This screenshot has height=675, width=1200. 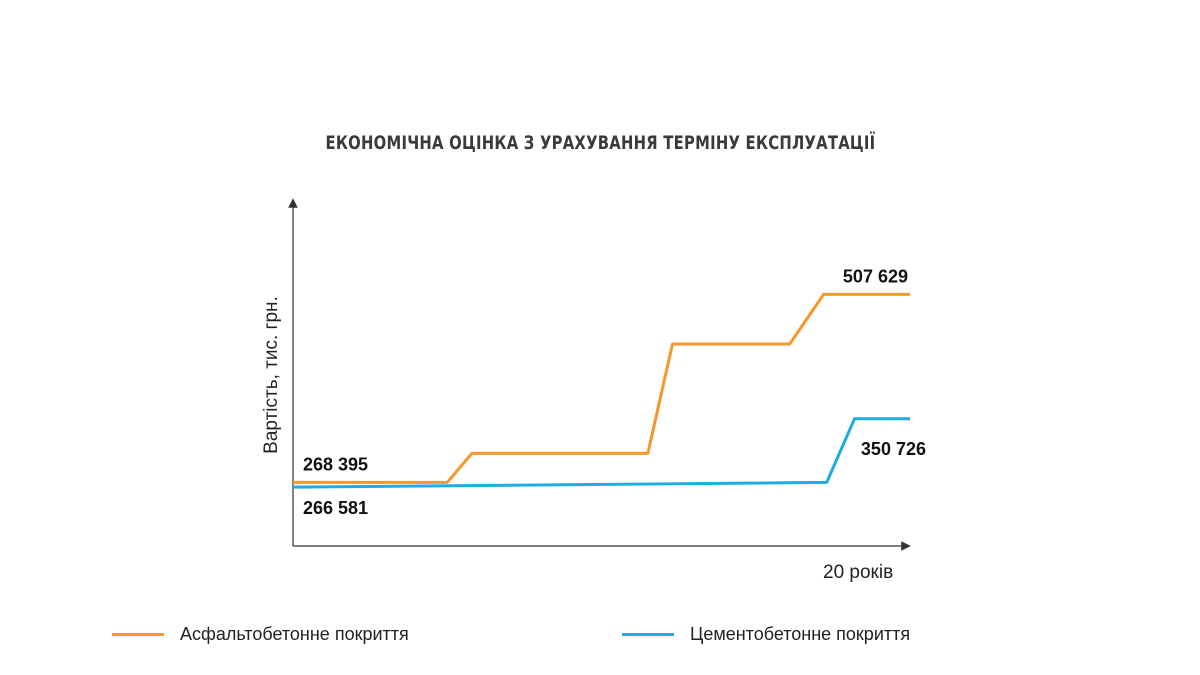 What do you see at coordinates (648, 634) in the screenshot?
I see `legend-swatch-cement` at bounding box center [648, 634].